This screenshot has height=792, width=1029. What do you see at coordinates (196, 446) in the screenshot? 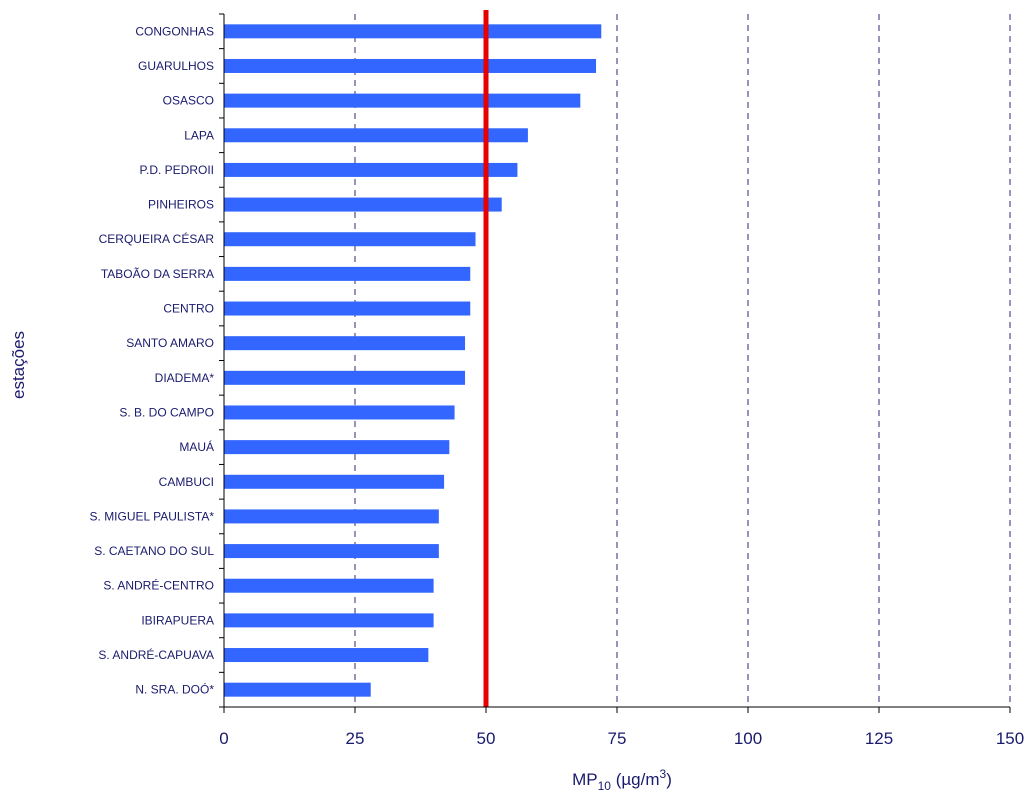
I see `category-label-13: MAUÁ` at bounding box center [196, 446].